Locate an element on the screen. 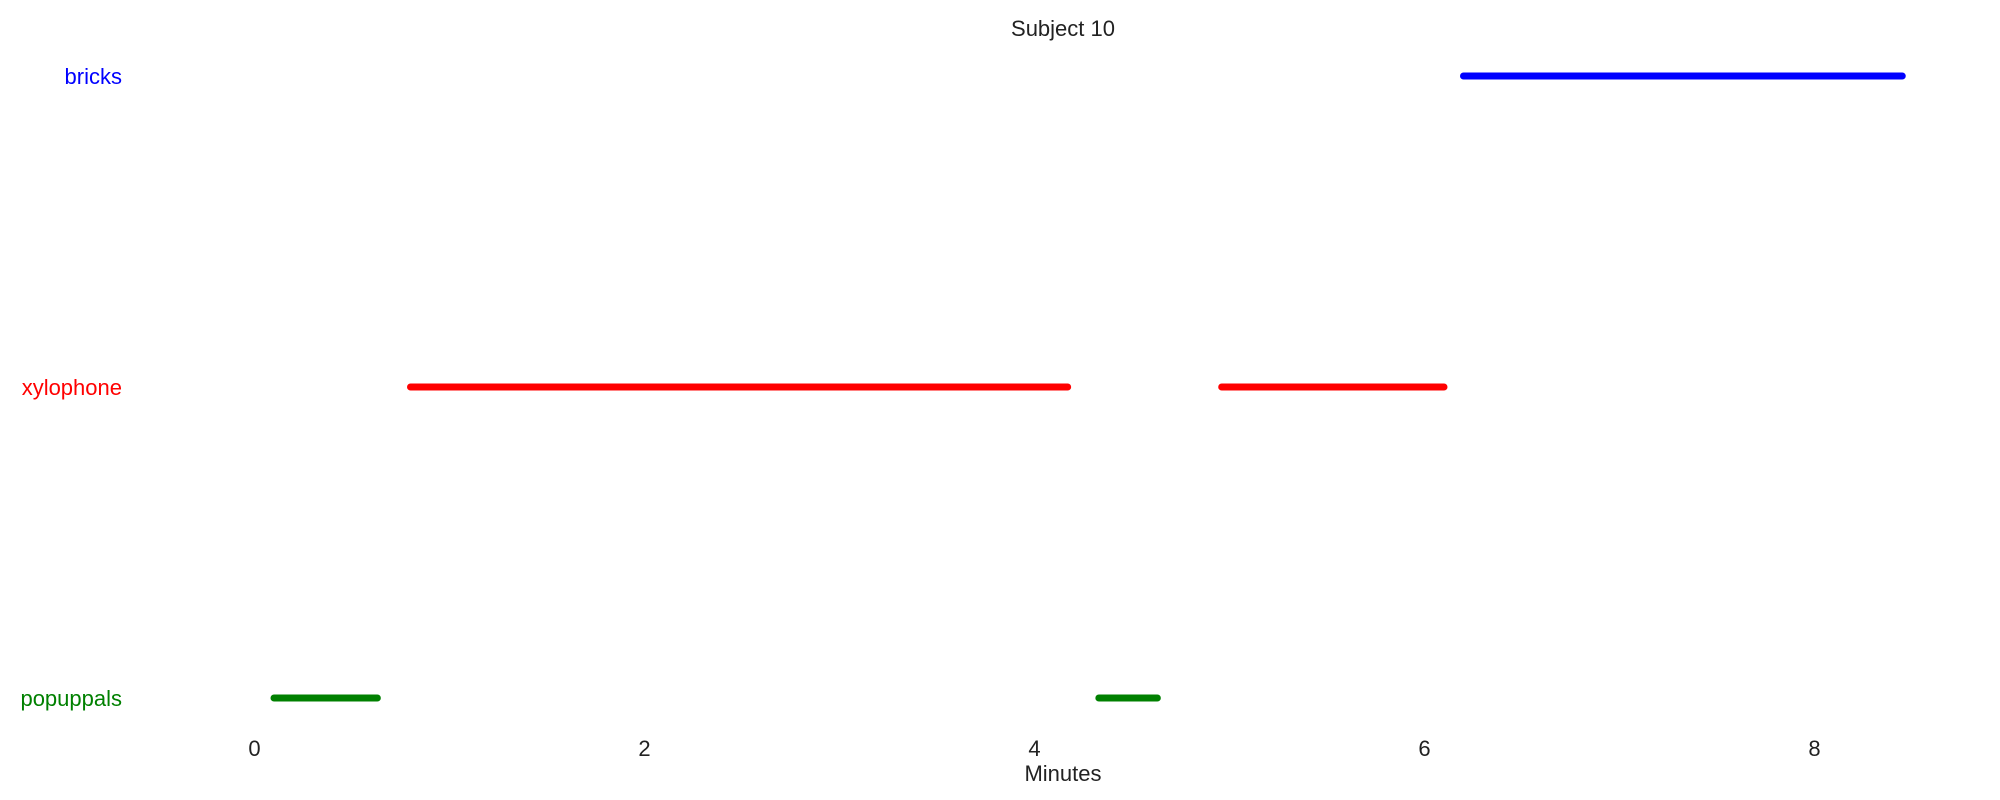 This screenshot has height=800, width=2000. row-label-bricks: bricks is located at coordinates (93, 76).